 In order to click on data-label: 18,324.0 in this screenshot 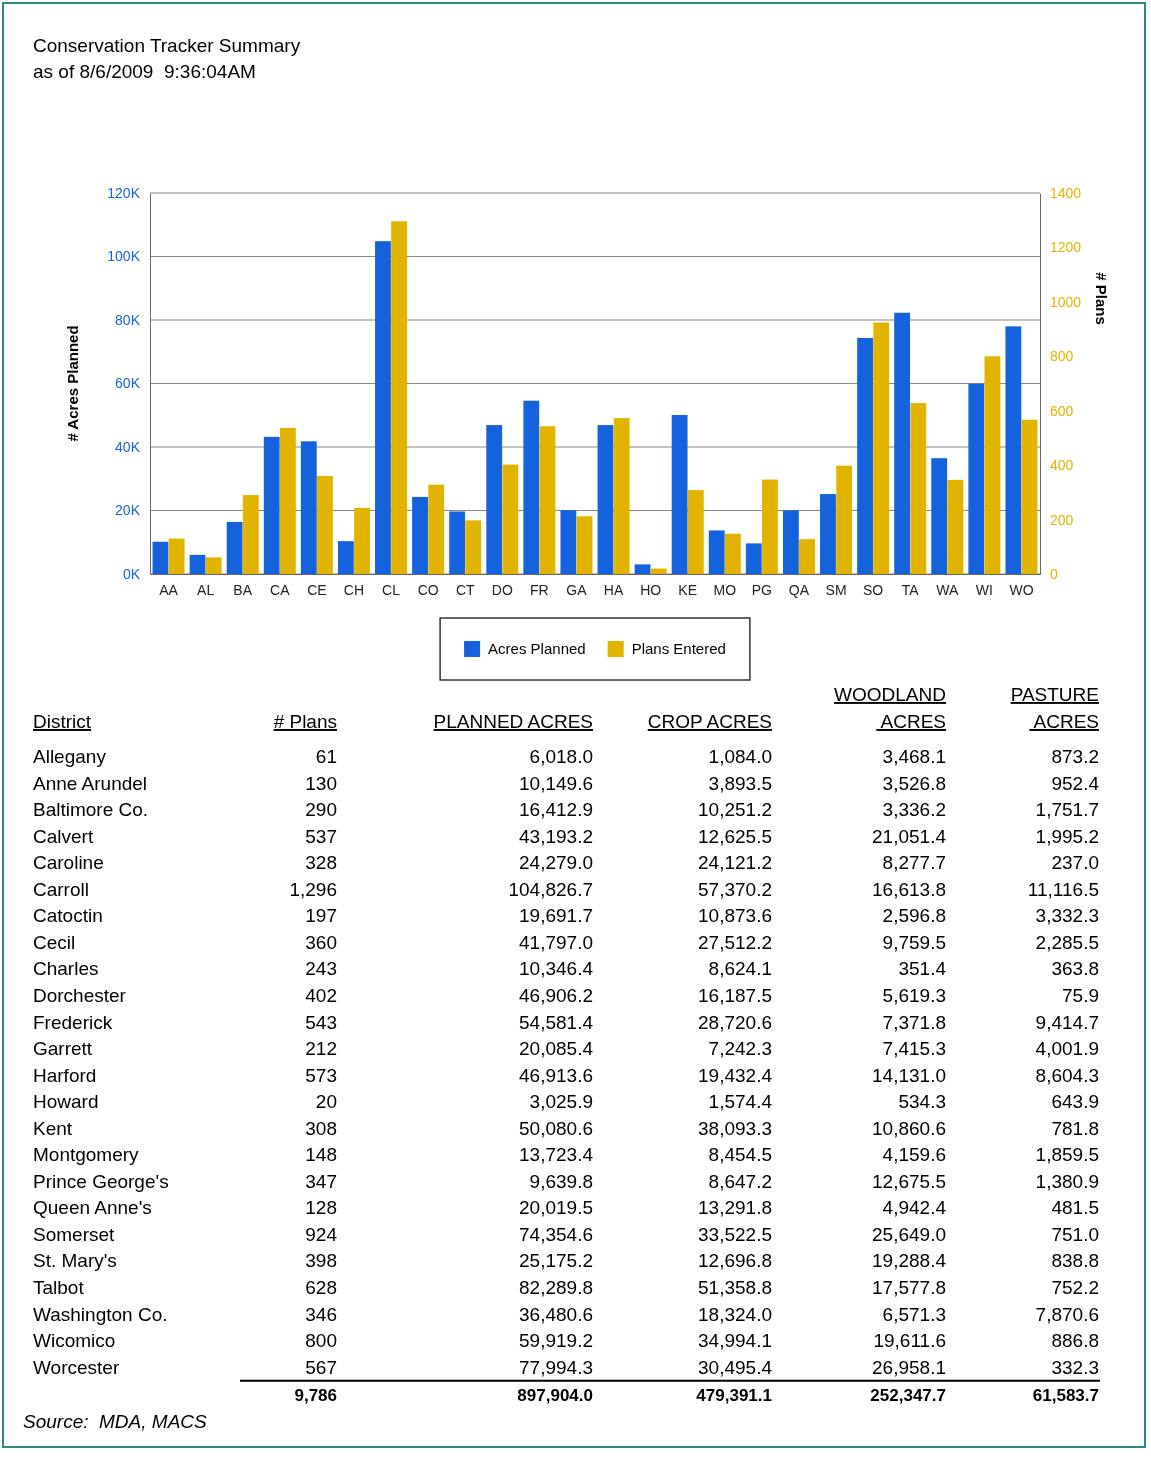, I will do `click(735, 1314)`.